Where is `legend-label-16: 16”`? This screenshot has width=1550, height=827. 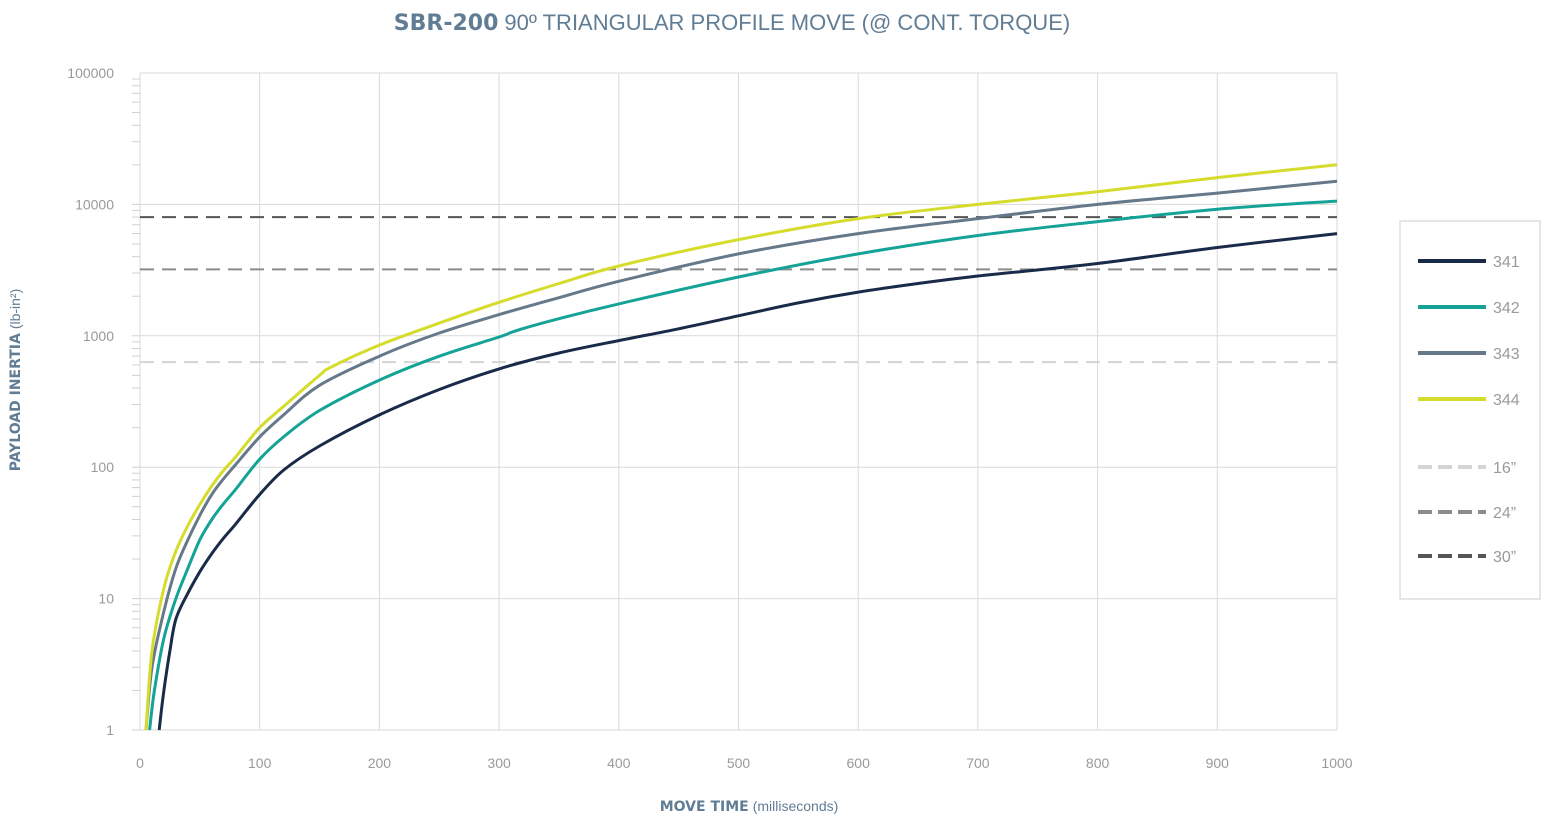
legend-label-16: 16” is located at coordinates (1504, 468).